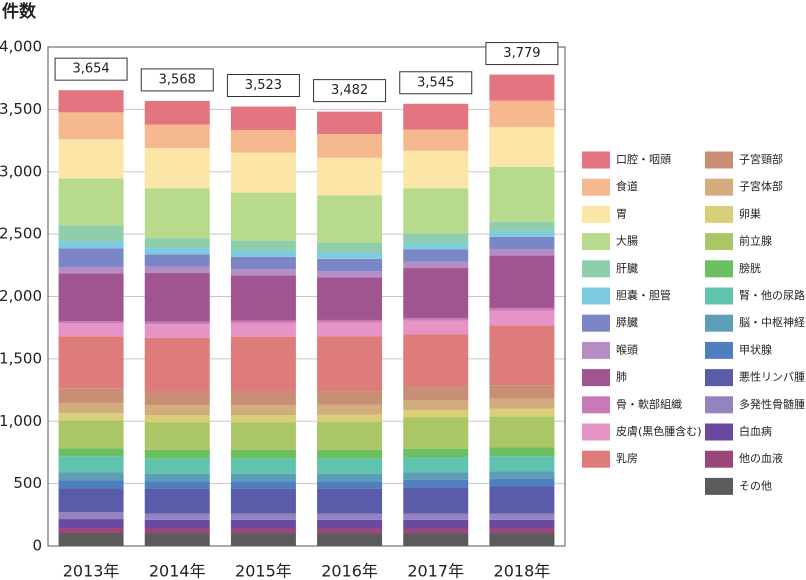 The width and height of the screenshot is (806, 580). What do you see at coordinates (21, 171) in the screenshot?
I see `y-tick-label: 3,000` at bounding box center [21, 171].